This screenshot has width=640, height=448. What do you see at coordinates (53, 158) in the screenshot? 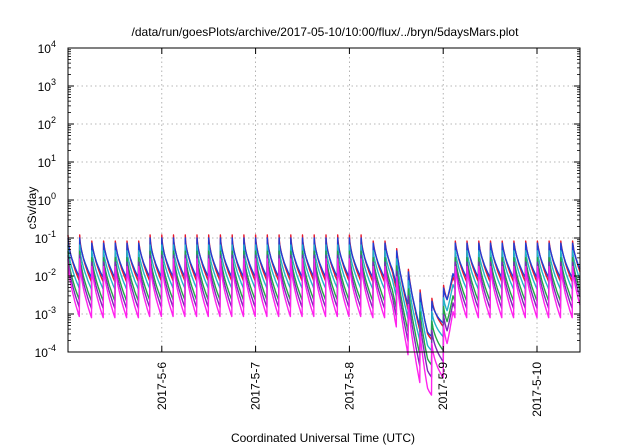
I see `y-tick-exponent: 1` at bounding box center [53, 158].